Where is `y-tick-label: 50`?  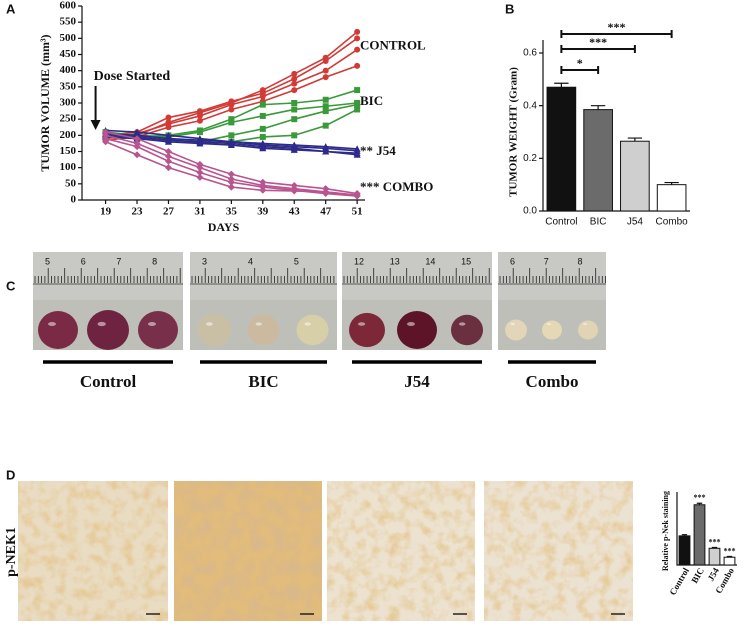
y-tick-label: 50 is located at coordinates (71, 183).